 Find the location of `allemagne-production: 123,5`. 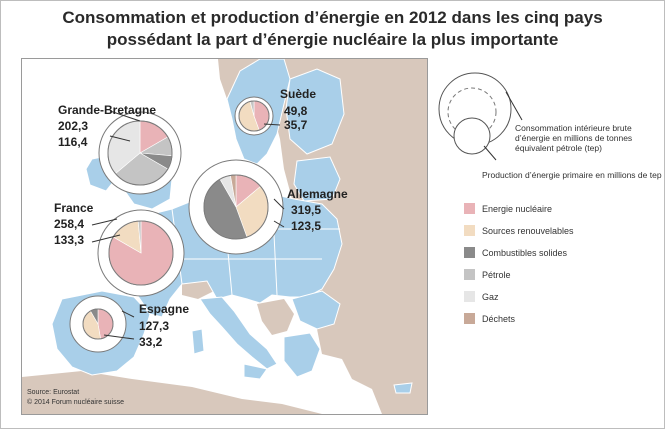

allemagne-production: 123,5 is located at coordinates (306, 226).